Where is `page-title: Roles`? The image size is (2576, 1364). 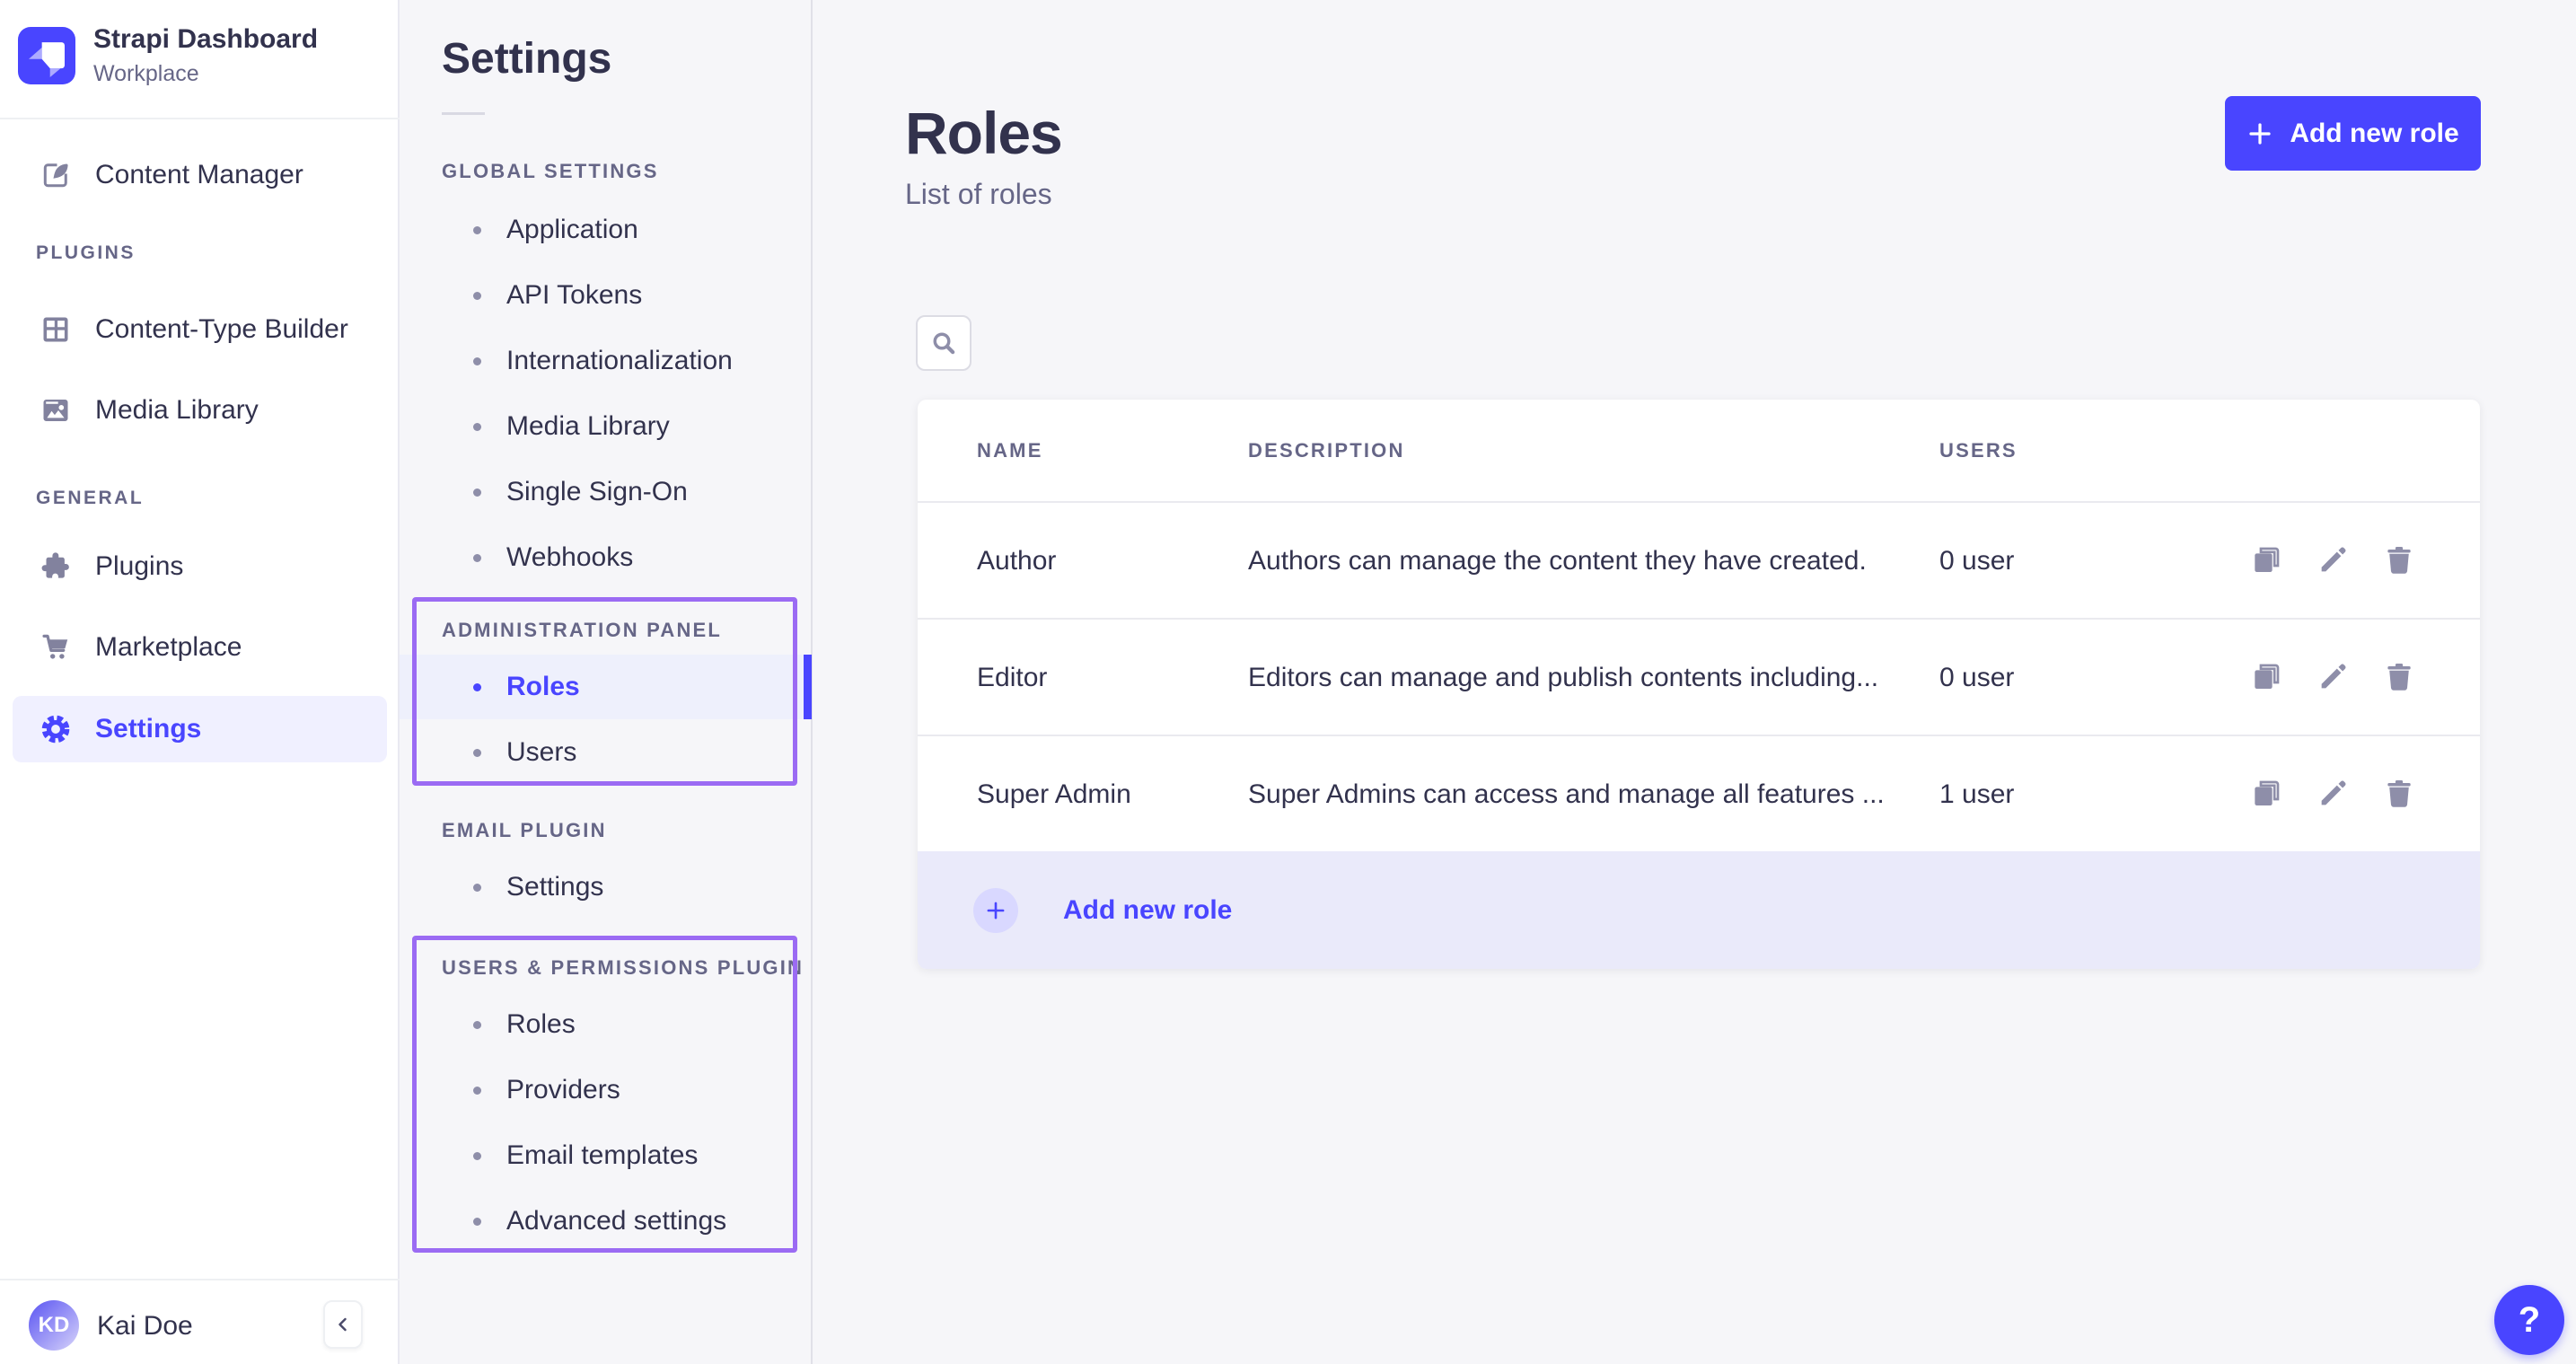
page-title: Roles is located at coordinates (984, 133).